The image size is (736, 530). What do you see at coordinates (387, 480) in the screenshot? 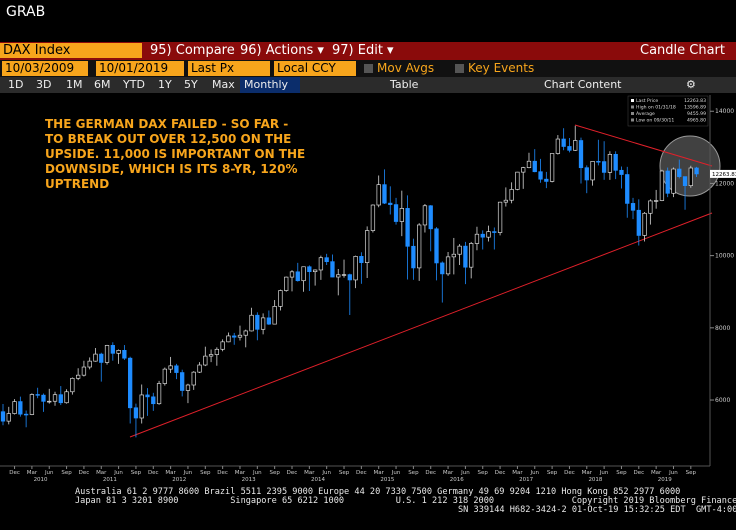
I see `year-label: 2015` at bounding box center [387, 480].